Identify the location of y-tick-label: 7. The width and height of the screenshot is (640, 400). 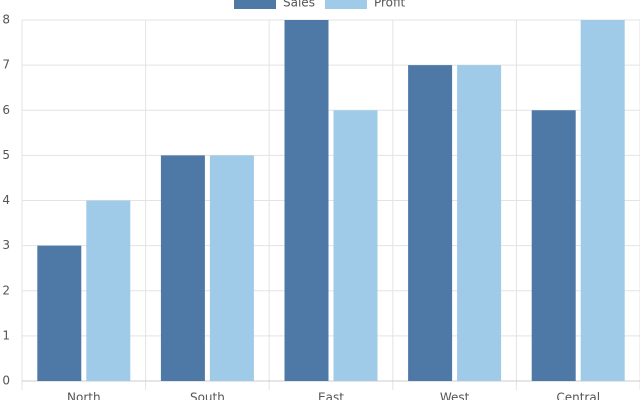
(6, 65).